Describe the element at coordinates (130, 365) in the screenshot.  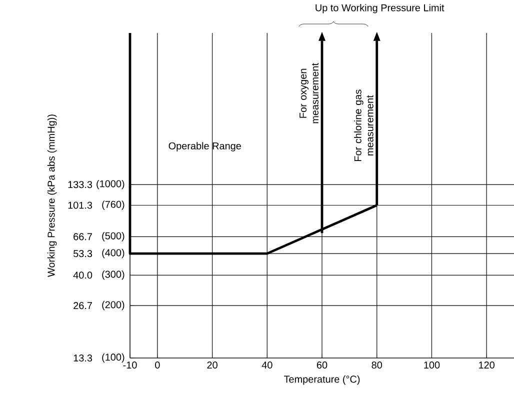
I see `x-tick-label: -10` at that location.